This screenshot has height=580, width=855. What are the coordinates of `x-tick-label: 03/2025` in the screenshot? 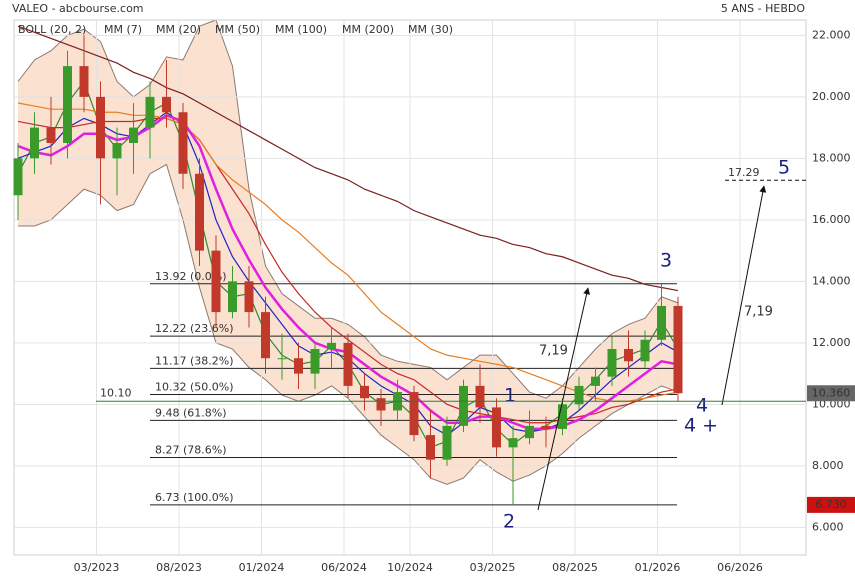 It's located at (493, 567).